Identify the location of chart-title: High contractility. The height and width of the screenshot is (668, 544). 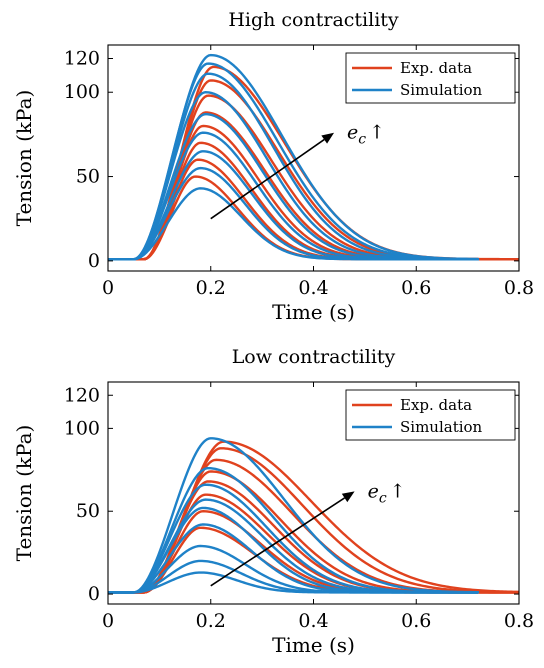
(313, 20).